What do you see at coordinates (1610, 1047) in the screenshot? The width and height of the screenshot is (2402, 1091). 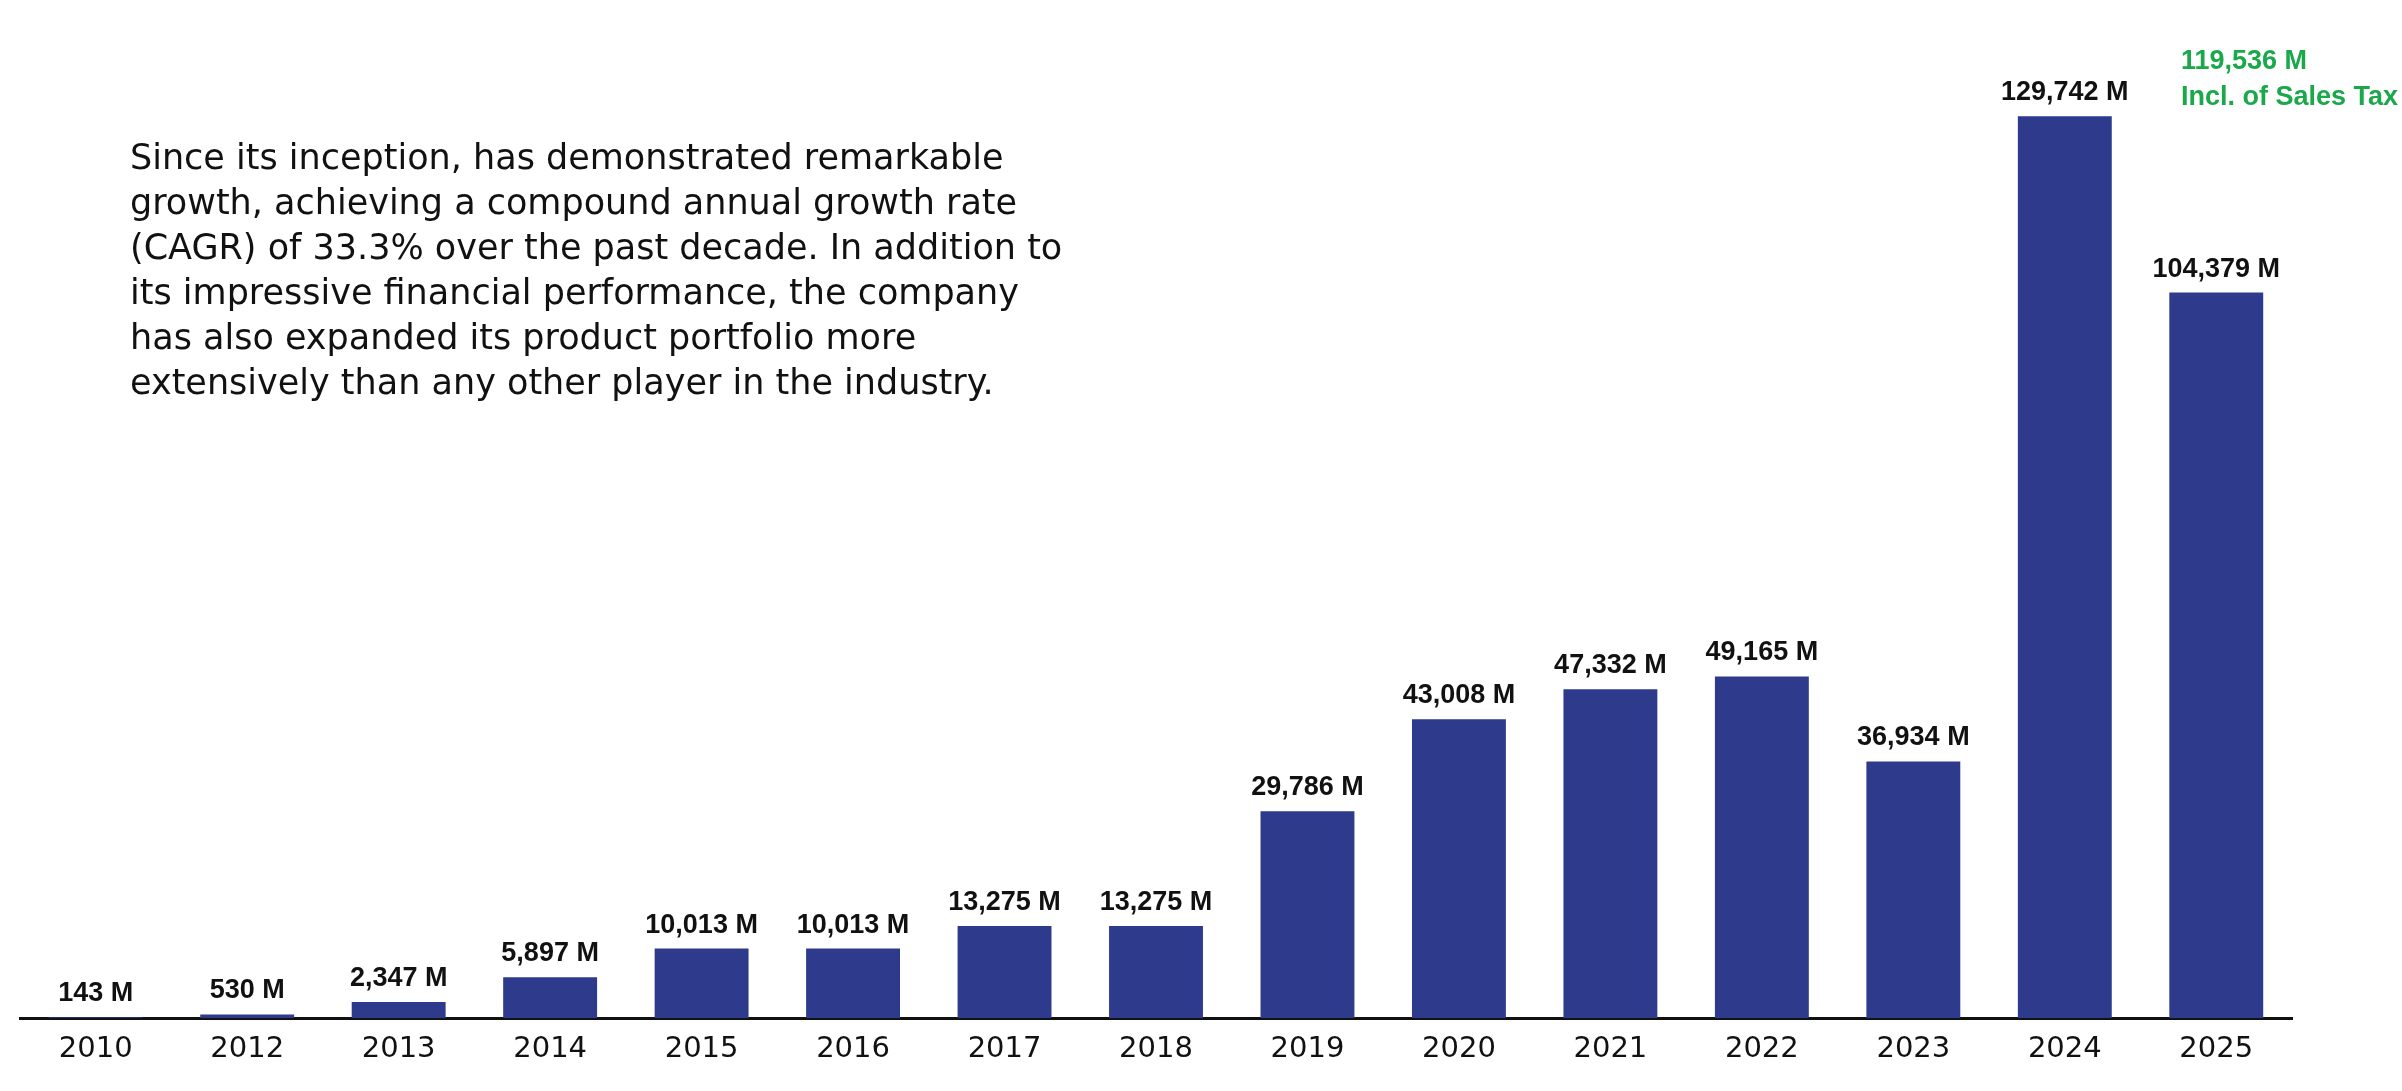 I see `x-tick-label: 2021` at bounding box center [1610, 1047].